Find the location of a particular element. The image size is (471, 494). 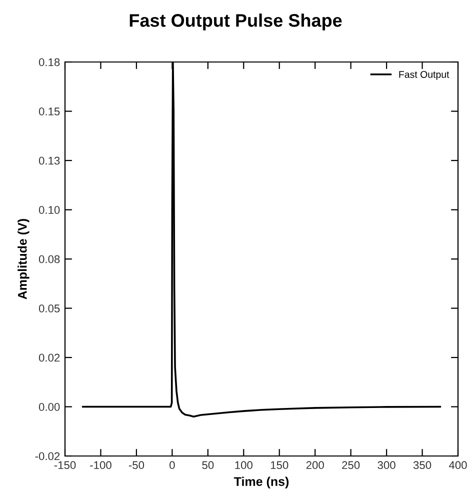

y-tick-label: 0.02 is located at coordinates (49, 358).